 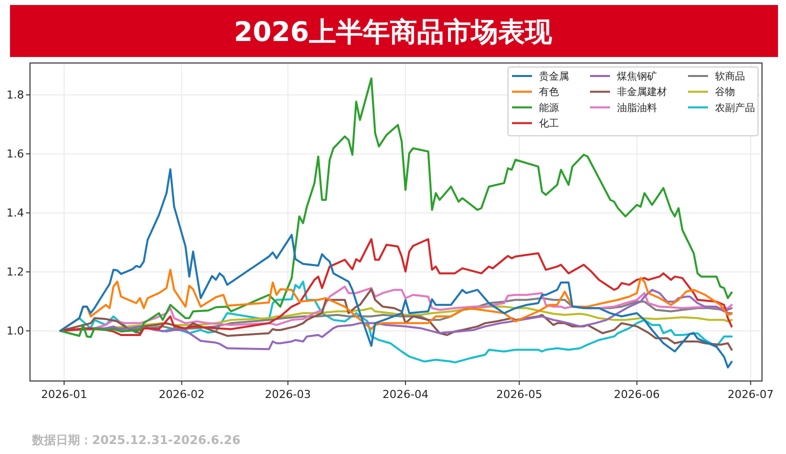 I want to click on x-tick-label: 2026-07, so click(x=751, y=394).